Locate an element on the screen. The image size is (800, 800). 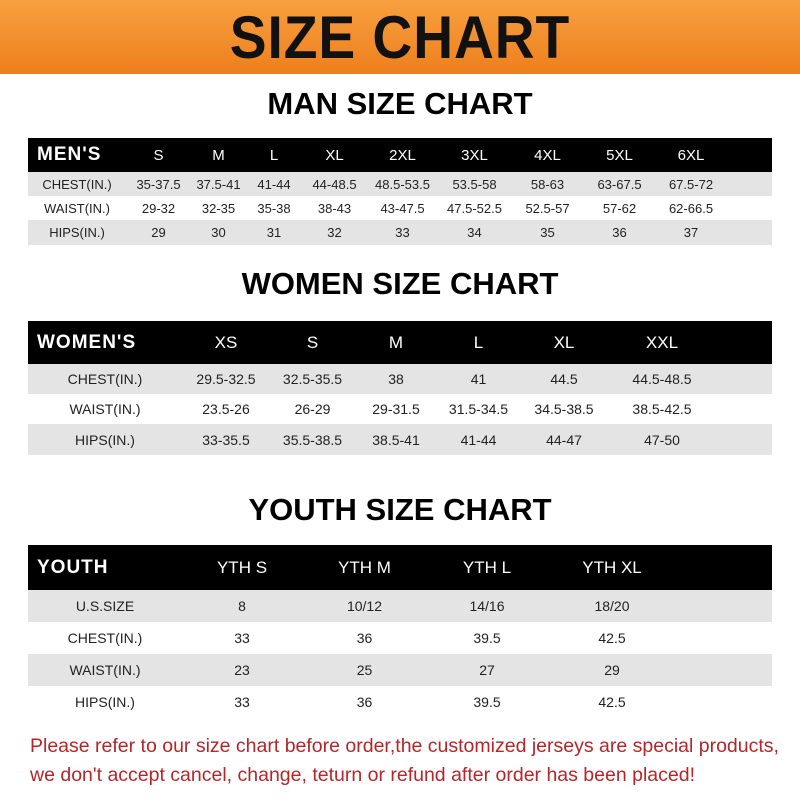
youth-title: YOUTH SIZE CHART is located at coordinates (400, 509).